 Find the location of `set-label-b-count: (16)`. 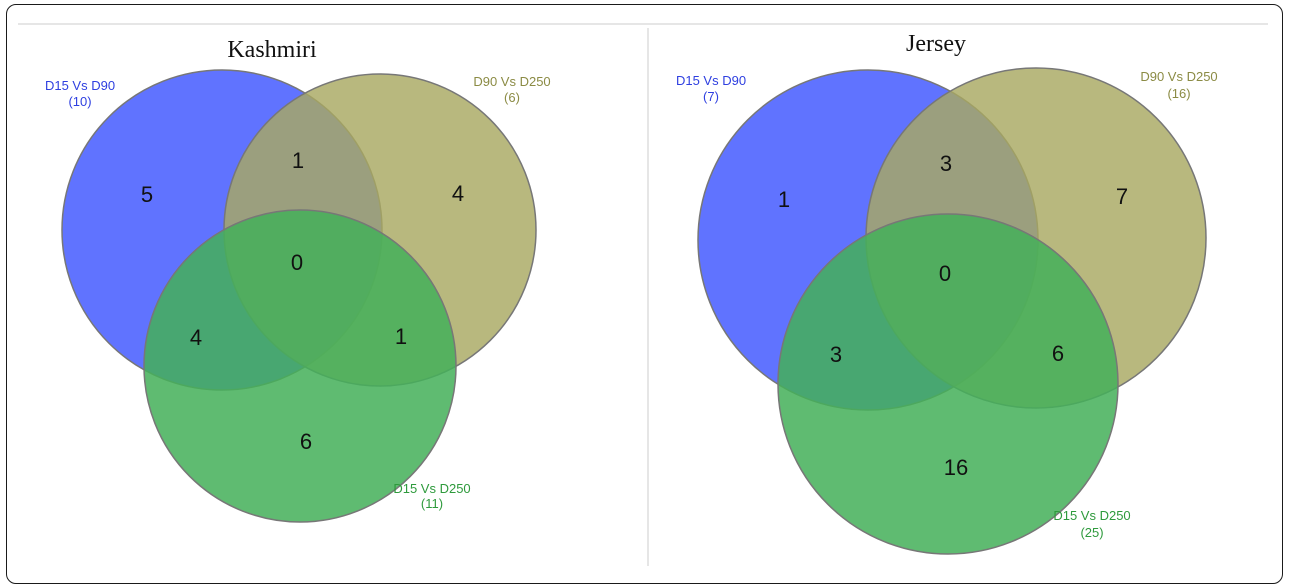

set-label-b-count: (16) is located at coordinates (1178, 93).